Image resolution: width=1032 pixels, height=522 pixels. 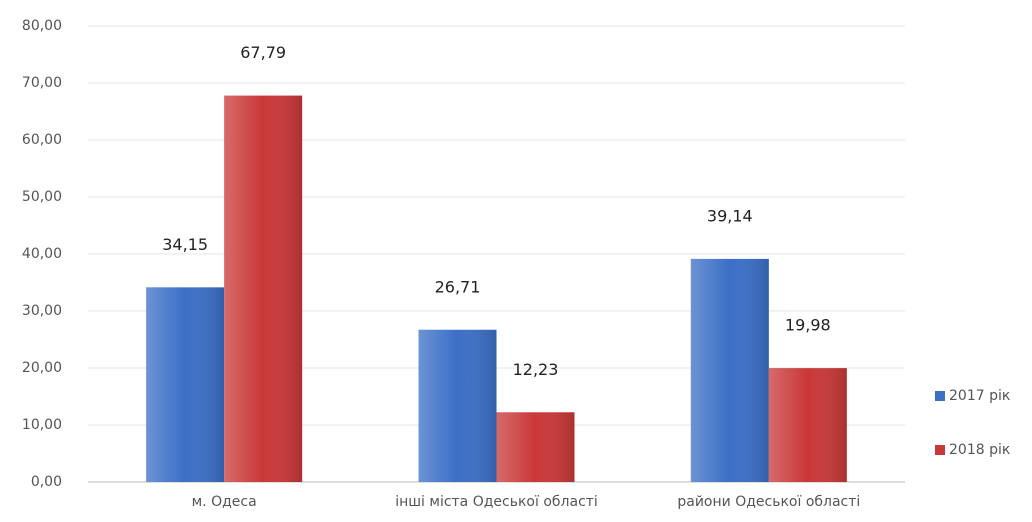 I want to click on y-tick-label: 30,00, so click(x=42, y=311).